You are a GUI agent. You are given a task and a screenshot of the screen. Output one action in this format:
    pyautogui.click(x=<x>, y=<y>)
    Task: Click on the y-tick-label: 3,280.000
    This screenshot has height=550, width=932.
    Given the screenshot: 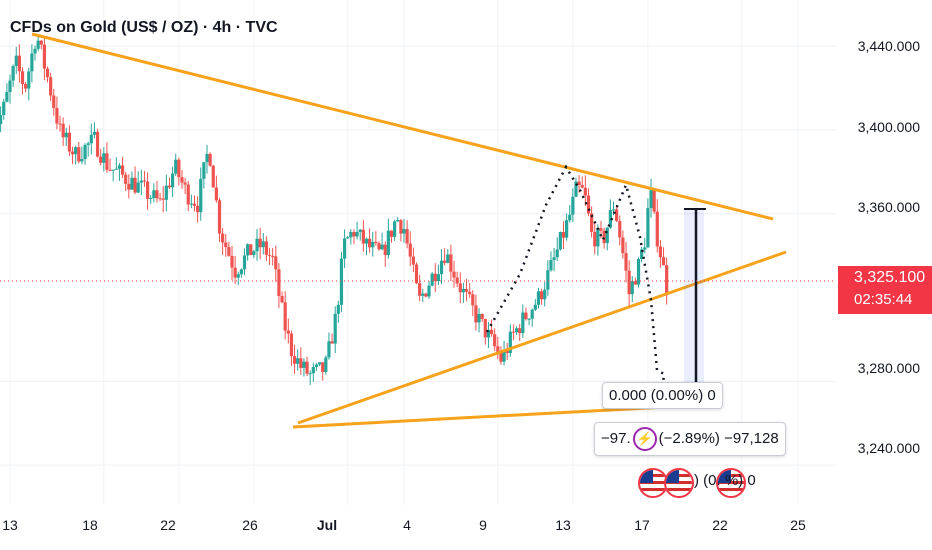 What is the action you would take?
    pyautogui.click(x=888, y=368)
    